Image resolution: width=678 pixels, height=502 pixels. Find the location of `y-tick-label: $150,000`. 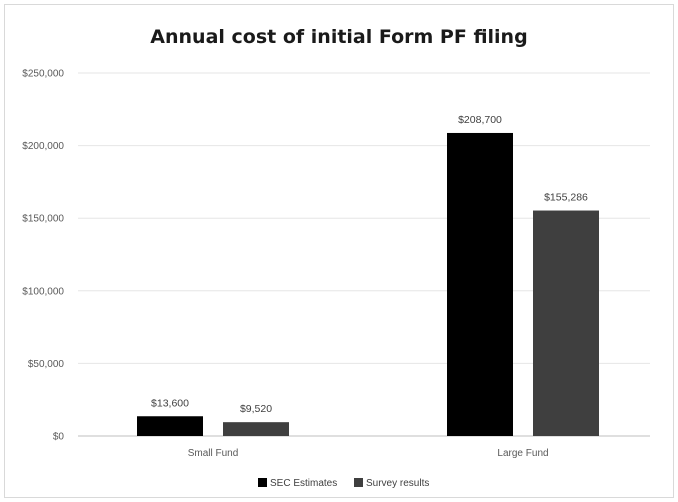

y-tick-label: $150,000 is located at coordinates (43, 219).